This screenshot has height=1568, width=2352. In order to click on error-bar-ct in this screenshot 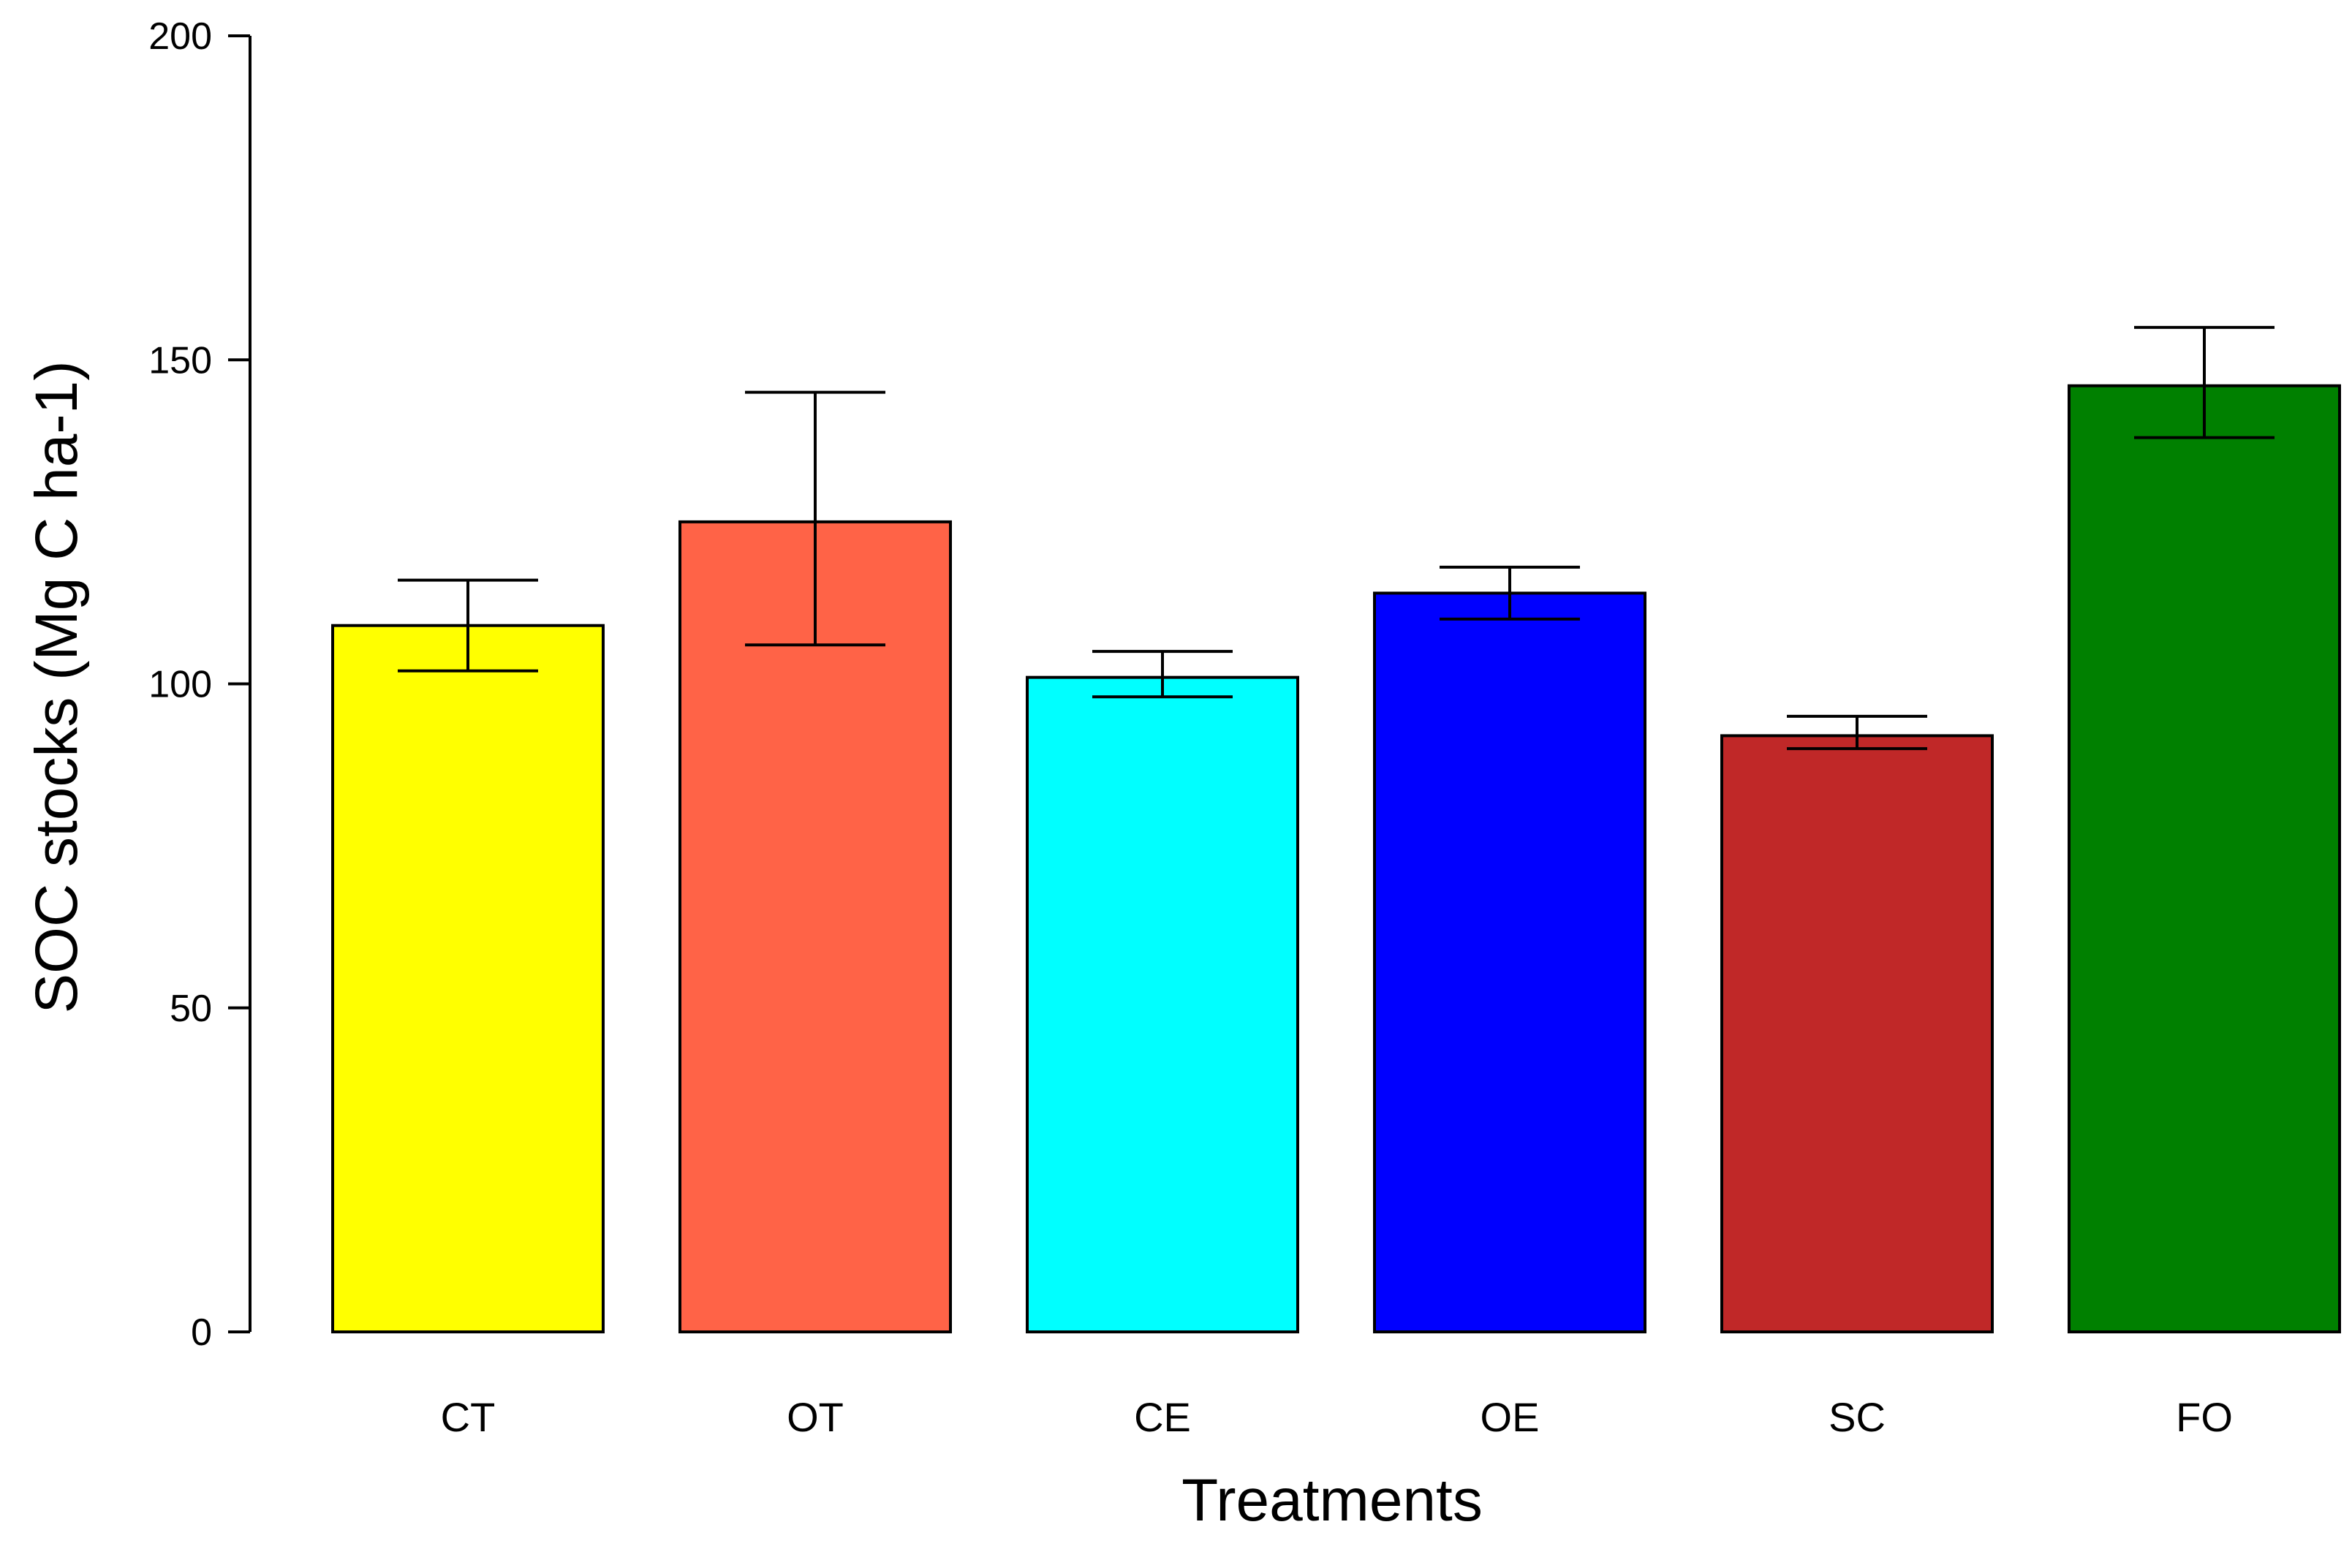, I will do `click(468, 625)`.